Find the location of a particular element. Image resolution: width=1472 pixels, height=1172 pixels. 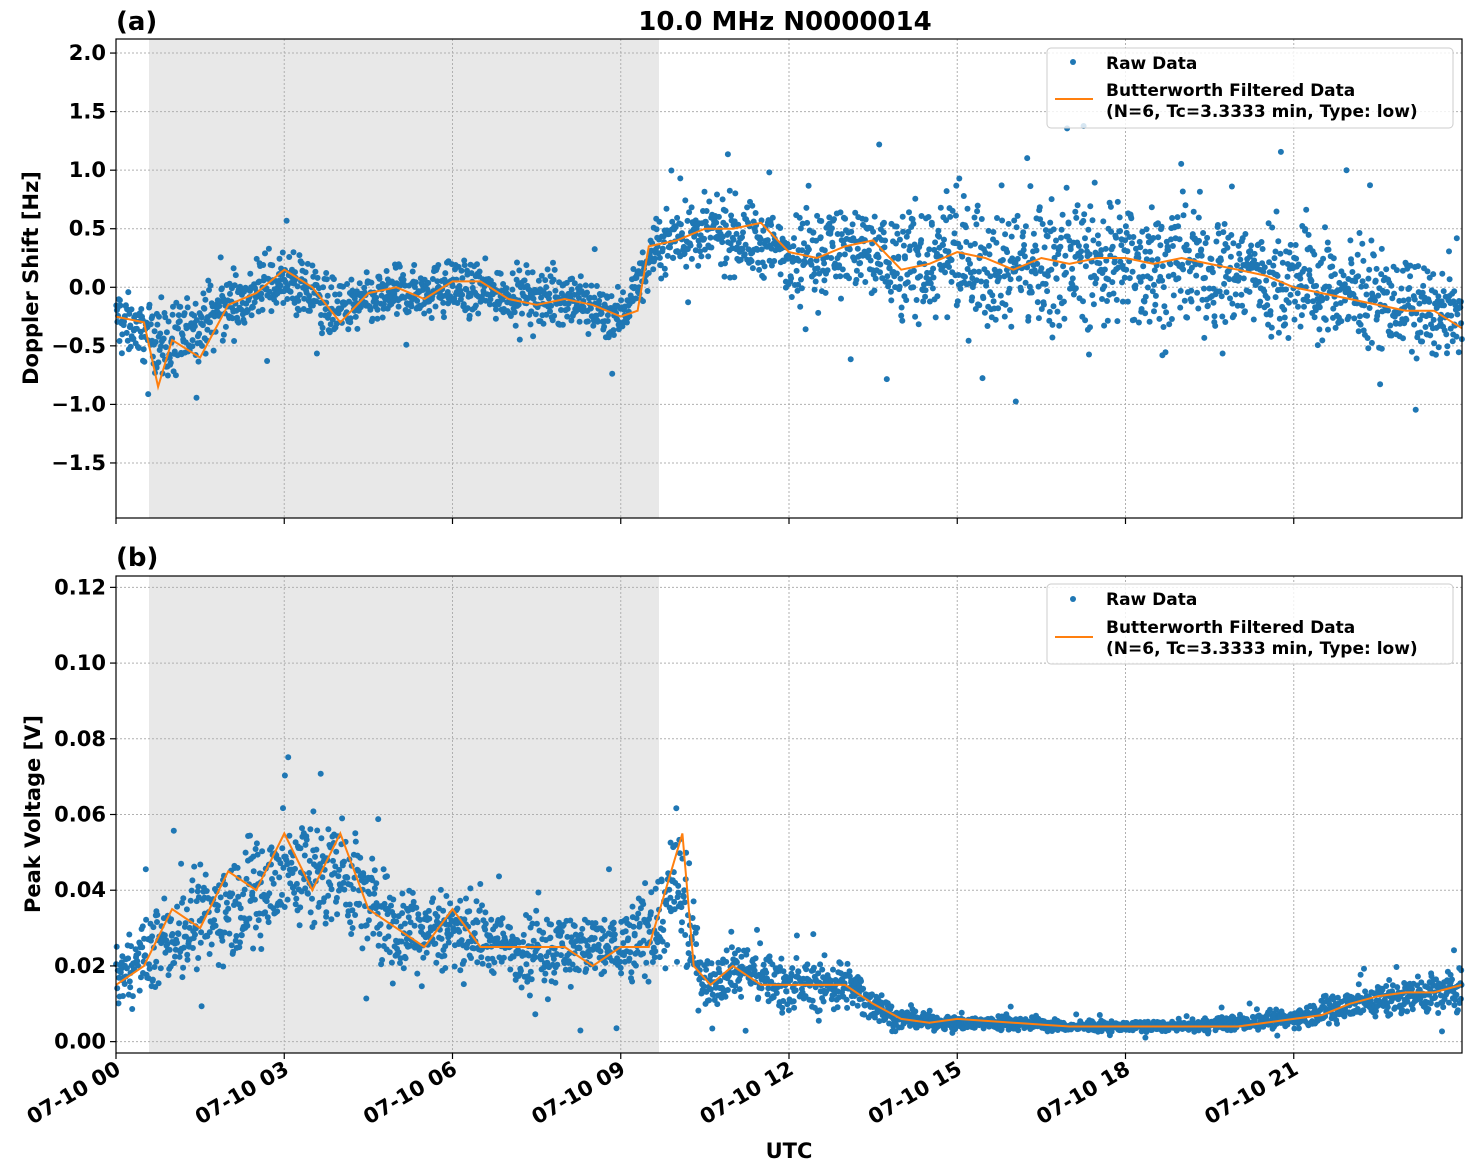

y-tick-label: 1.5 is located at coordinates (87, 112).